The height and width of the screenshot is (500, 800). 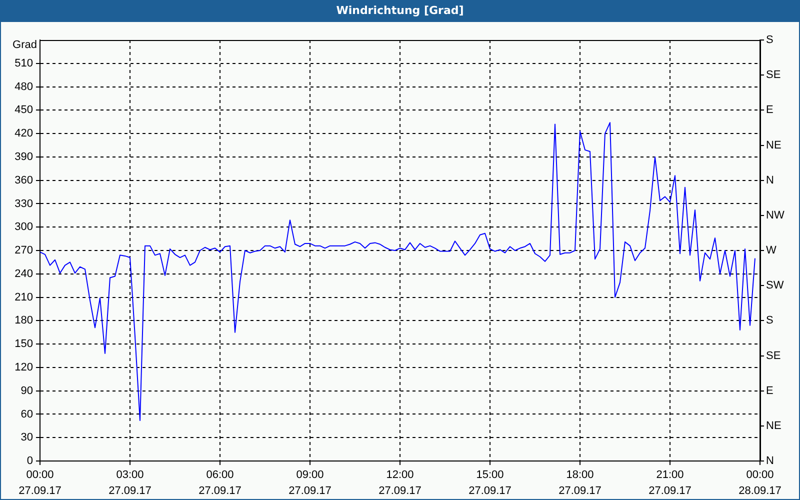 What do you see at coordinates (26, 414) in the screenshot?
I see `y-tick-label: 60` at bounding box center [26, 414].